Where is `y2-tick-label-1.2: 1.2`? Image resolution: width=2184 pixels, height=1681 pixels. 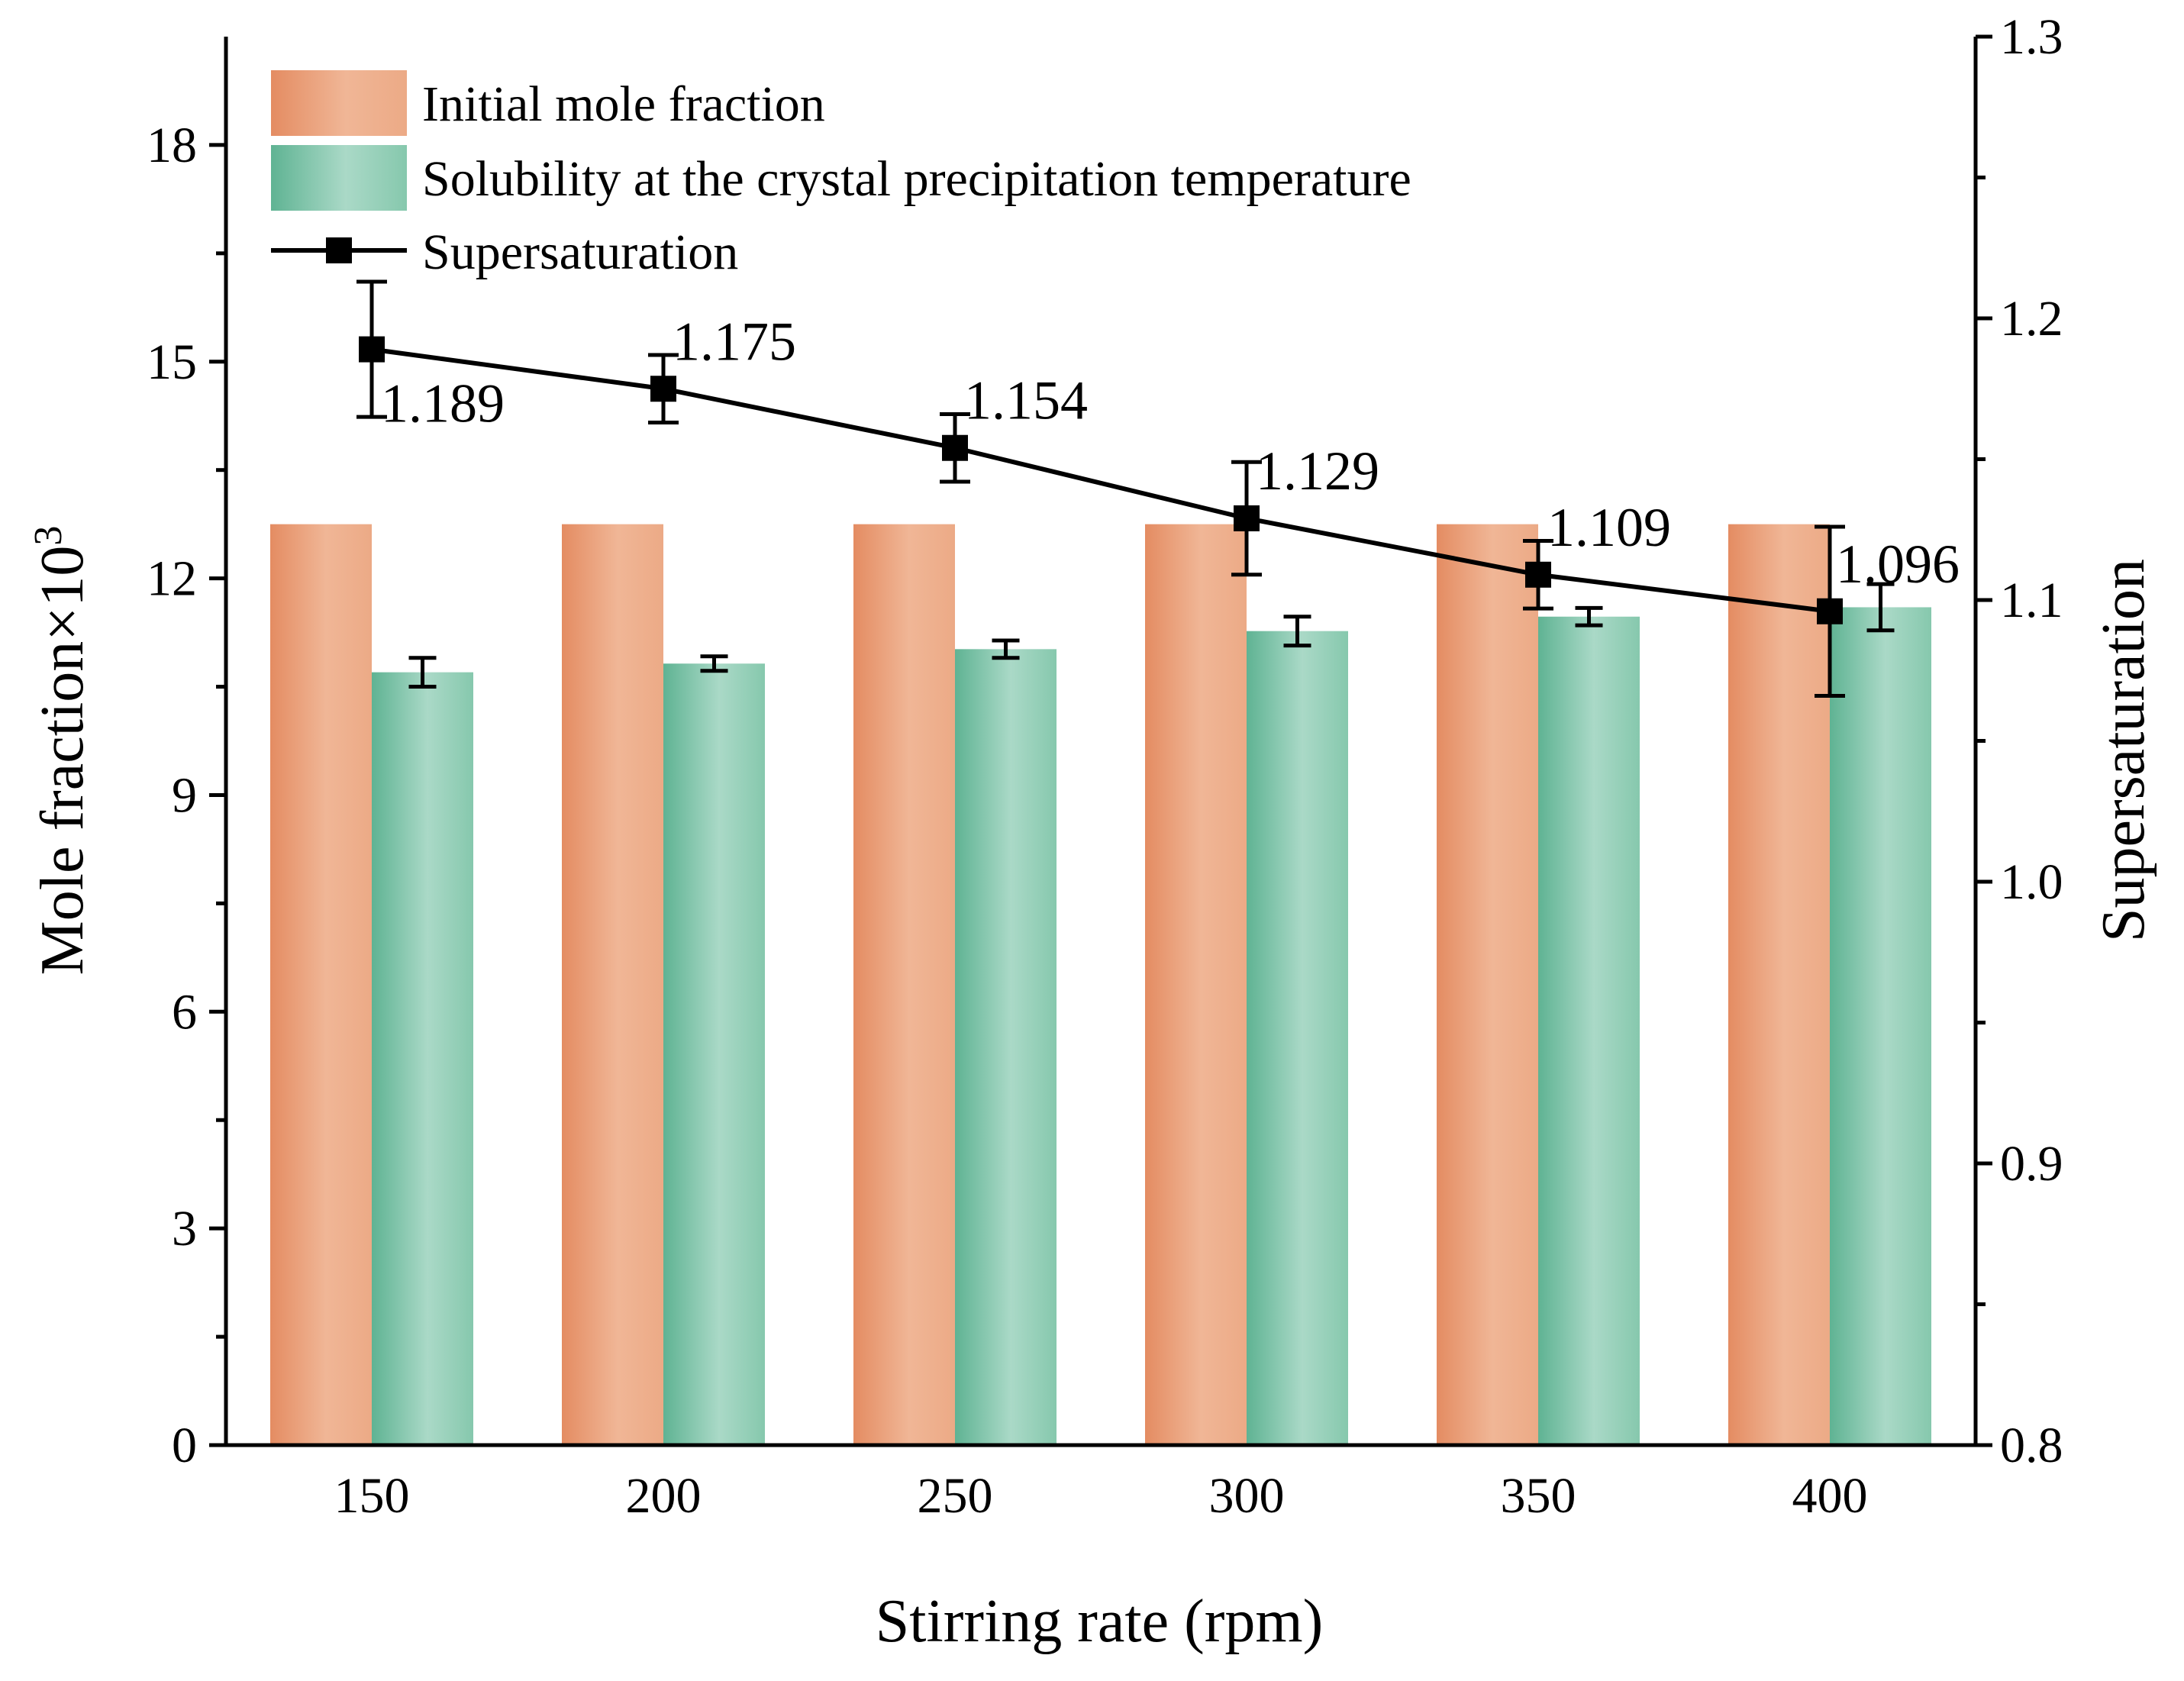 y2-tick-label-1.2: 1.2 is located at coordinates (2031, 319).